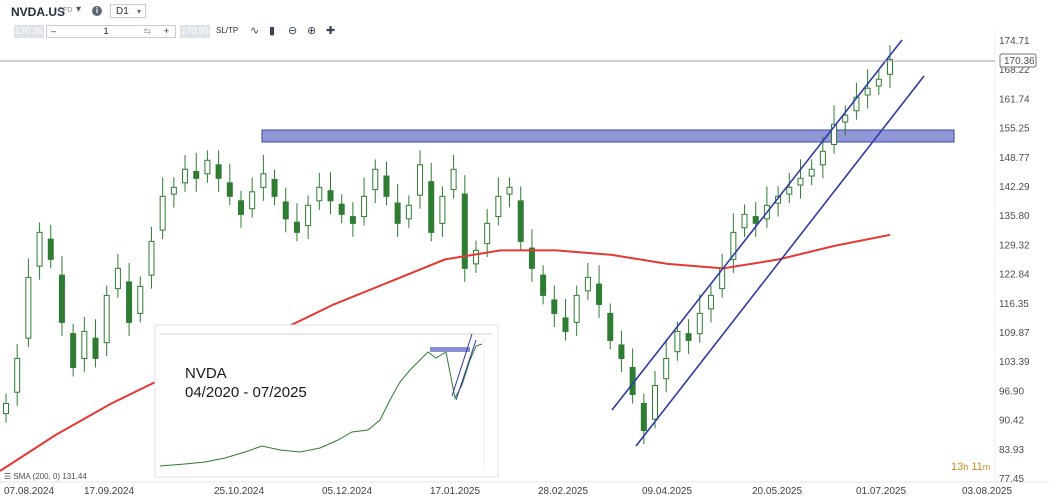 The image size is (1049, 500). Describe the element at coordinates (1014, 187) in the screenshot. I see `price-tick-label: 142.29` at that location.